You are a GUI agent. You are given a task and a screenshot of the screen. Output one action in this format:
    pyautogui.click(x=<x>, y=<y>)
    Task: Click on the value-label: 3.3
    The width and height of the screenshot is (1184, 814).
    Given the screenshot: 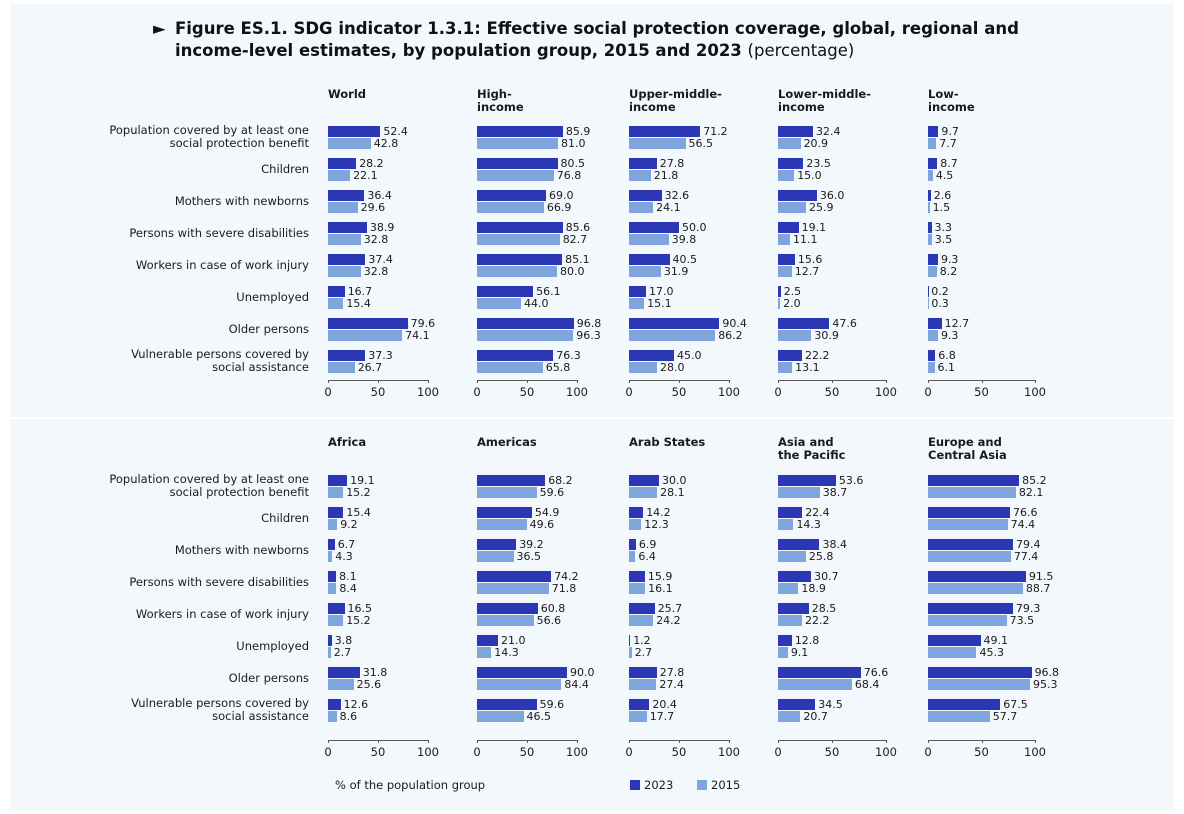 What is the action you would take?
    pyautogui.click(x=943, y=227)
    